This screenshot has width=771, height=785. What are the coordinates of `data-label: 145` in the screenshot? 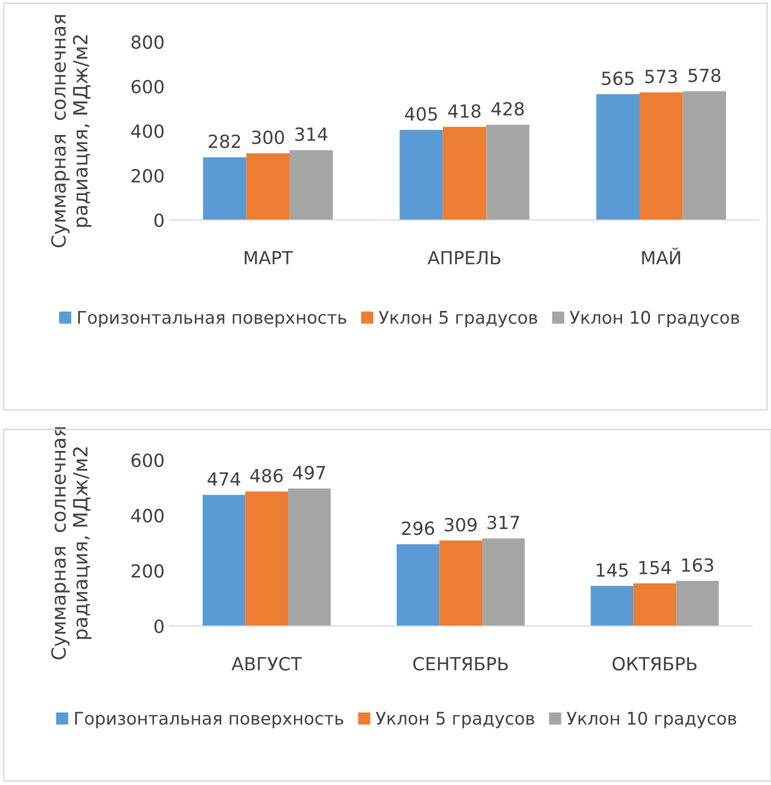 It's located at (612, 570).